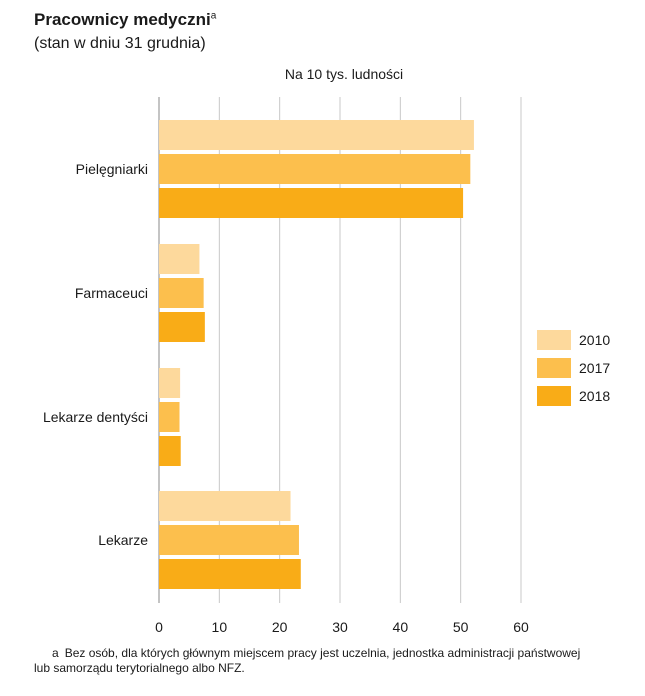  What do you see at coordinates (213, 16) in the screenshot?
I see `title-footnote-marker: a` at bounding box center [213, 16].